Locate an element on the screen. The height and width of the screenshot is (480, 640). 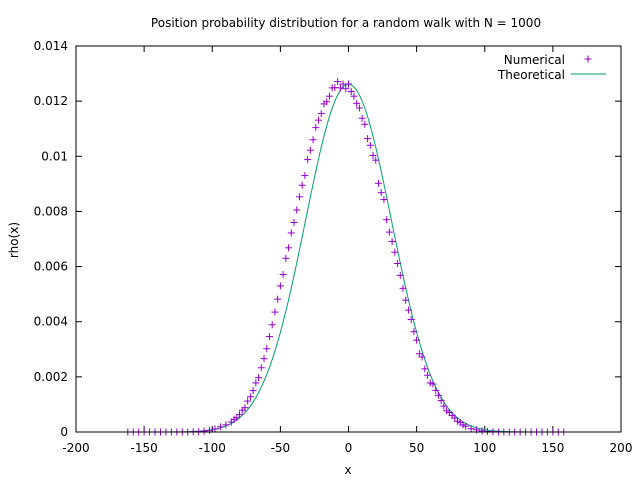
x-tick-label: -50 is located at coordinates (281, 448).